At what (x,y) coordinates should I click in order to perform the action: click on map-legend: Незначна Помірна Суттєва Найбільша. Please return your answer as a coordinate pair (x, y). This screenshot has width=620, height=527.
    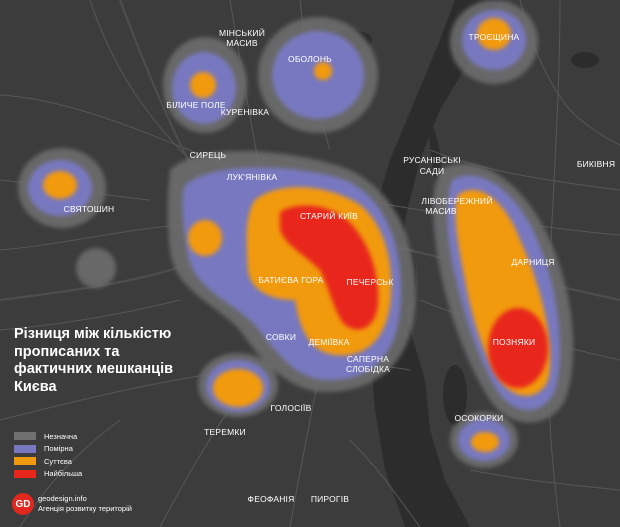
    Looking at the image, I should click on (48, 455).